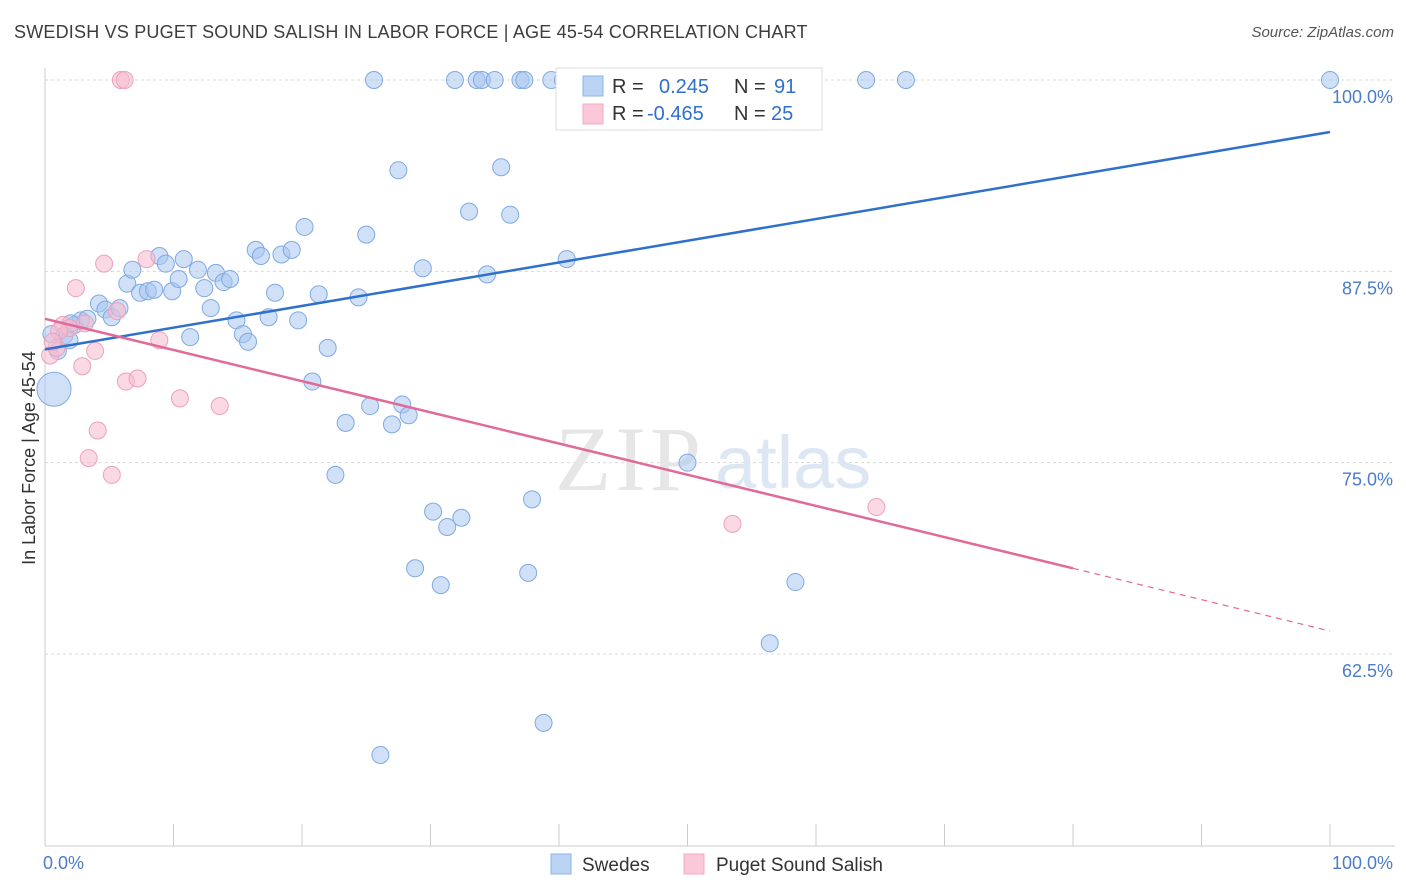 The image size is (1406, 892). I want to click on y-tick-labels: 62.5% 75.0% 87.5% 100.0%, so click(1362, 384).